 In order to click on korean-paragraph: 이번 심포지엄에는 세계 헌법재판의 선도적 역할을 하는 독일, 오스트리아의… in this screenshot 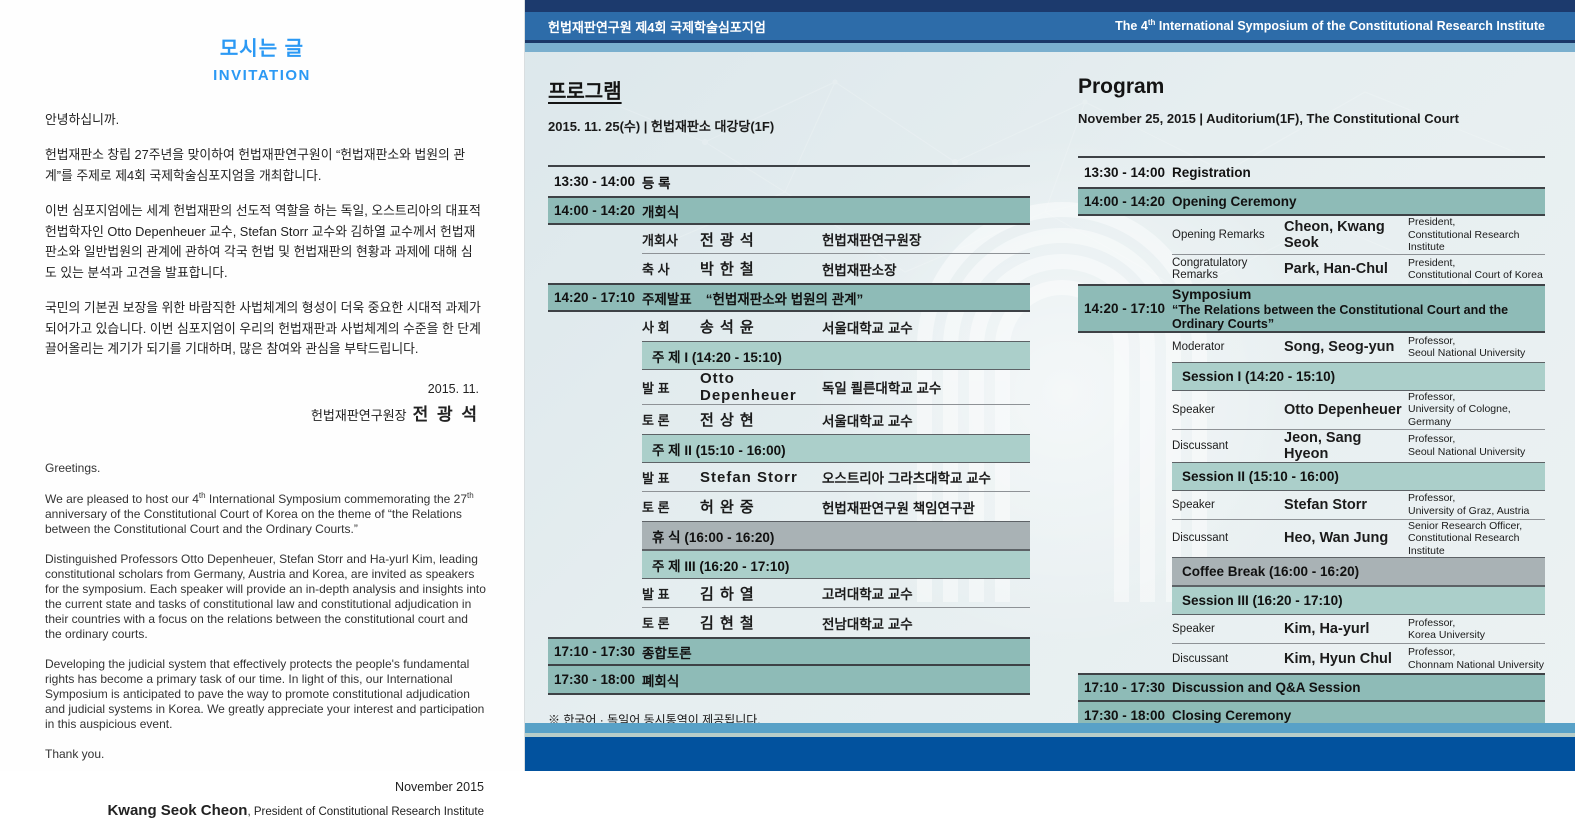, I will do `click(263, 241)`.